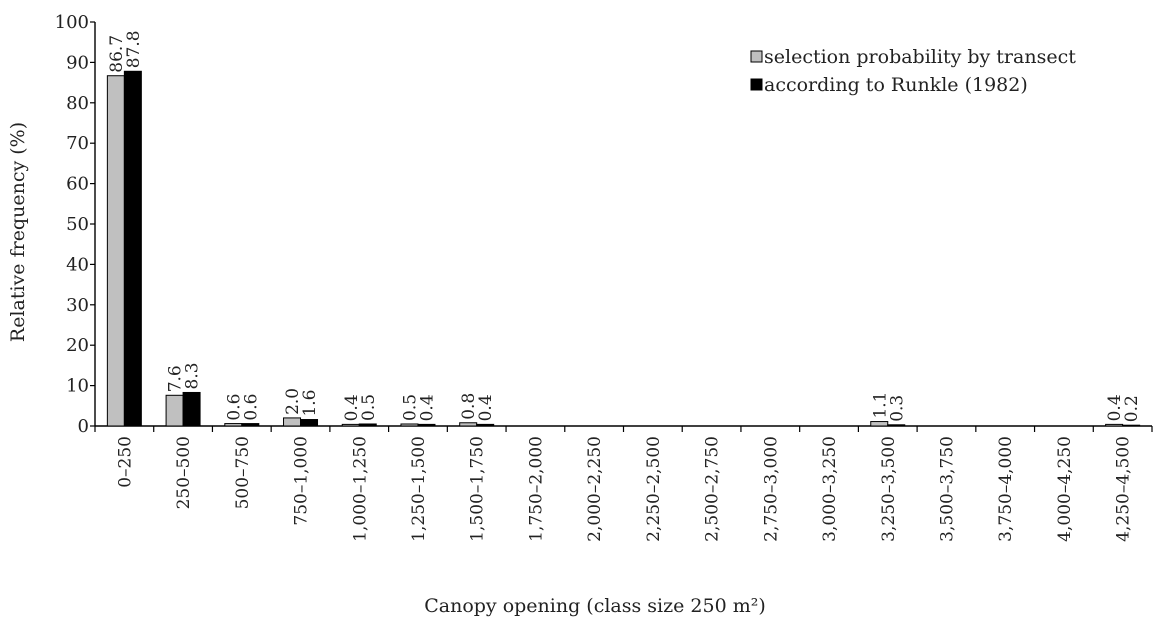 Image resolution: width=1155 pixels, height=622 pixels. What do you see at coordinates (896, 85) in the screenshot?
I see `legend-label: according to Runkle (1982)` at bounding box center [896, 85].